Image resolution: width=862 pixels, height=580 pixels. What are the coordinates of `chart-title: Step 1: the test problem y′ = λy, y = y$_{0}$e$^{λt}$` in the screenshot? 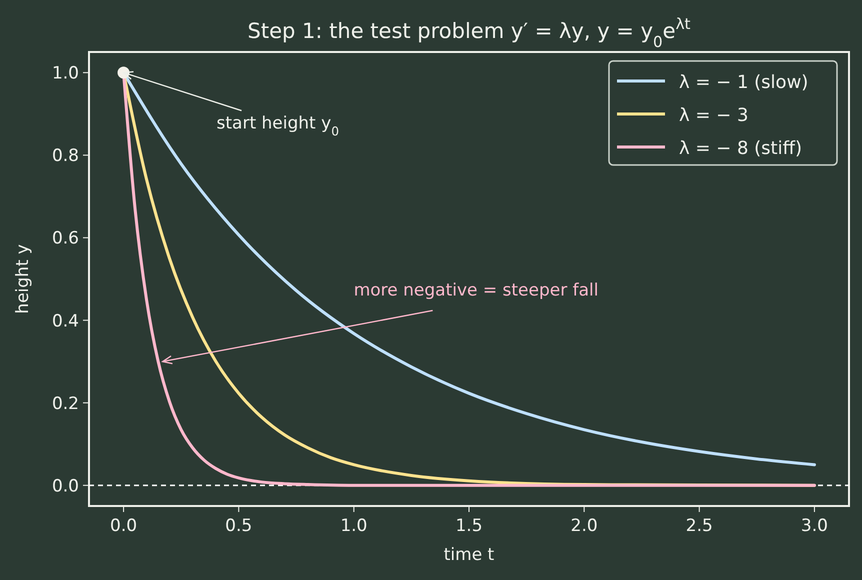 It's located at (469, 33).